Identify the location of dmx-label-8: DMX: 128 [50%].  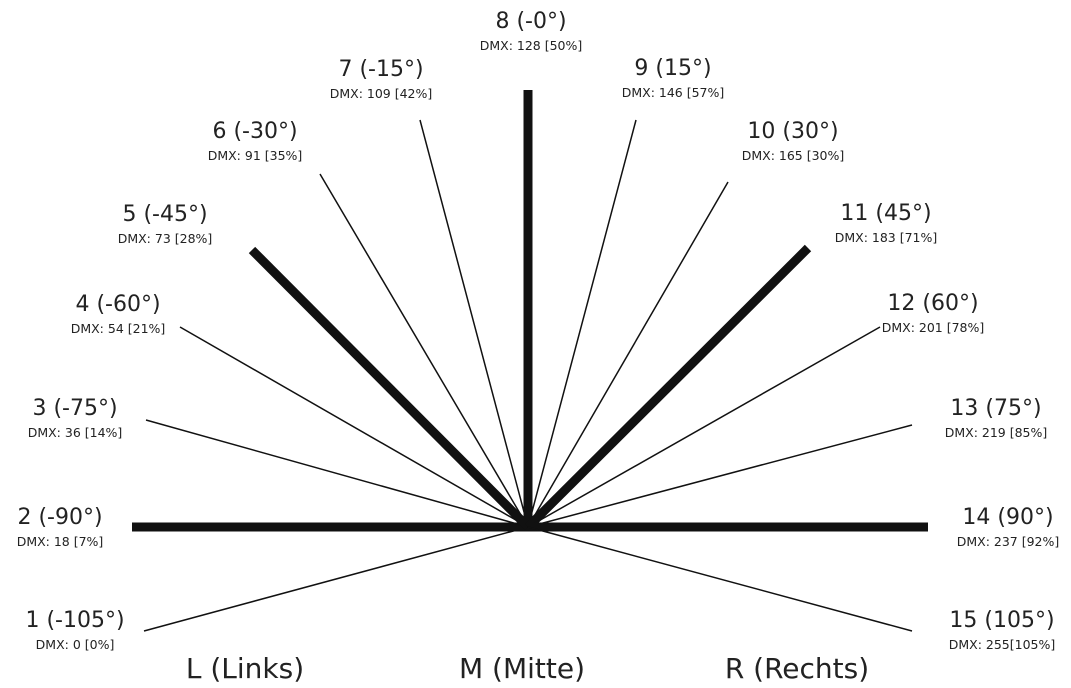
(531, 45).